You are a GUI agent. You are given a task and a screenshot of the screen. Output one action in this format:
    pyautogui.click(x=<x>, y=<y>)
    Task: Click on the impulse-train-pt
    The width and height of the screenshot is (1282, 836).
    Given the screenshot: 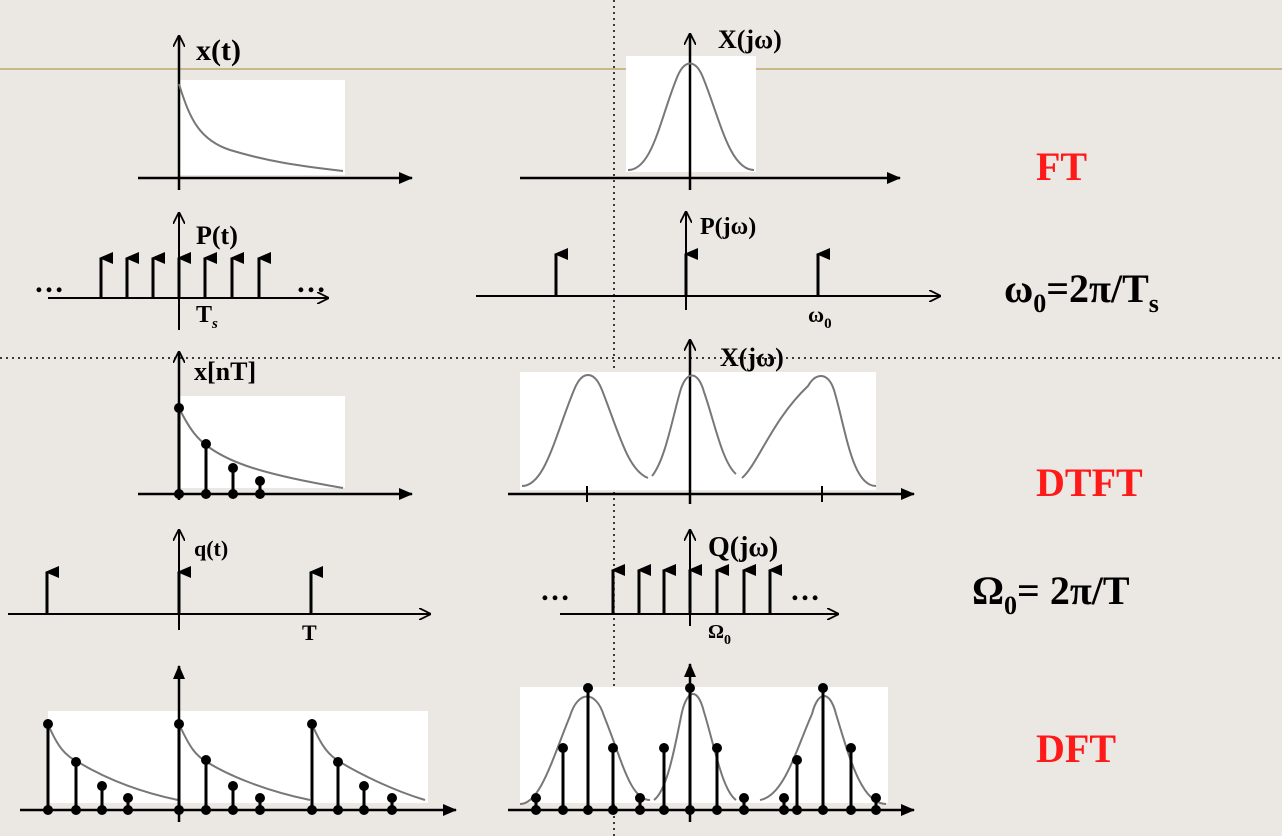 What is the action you would take?
    pyautogui.click(x=185, y=275)
    